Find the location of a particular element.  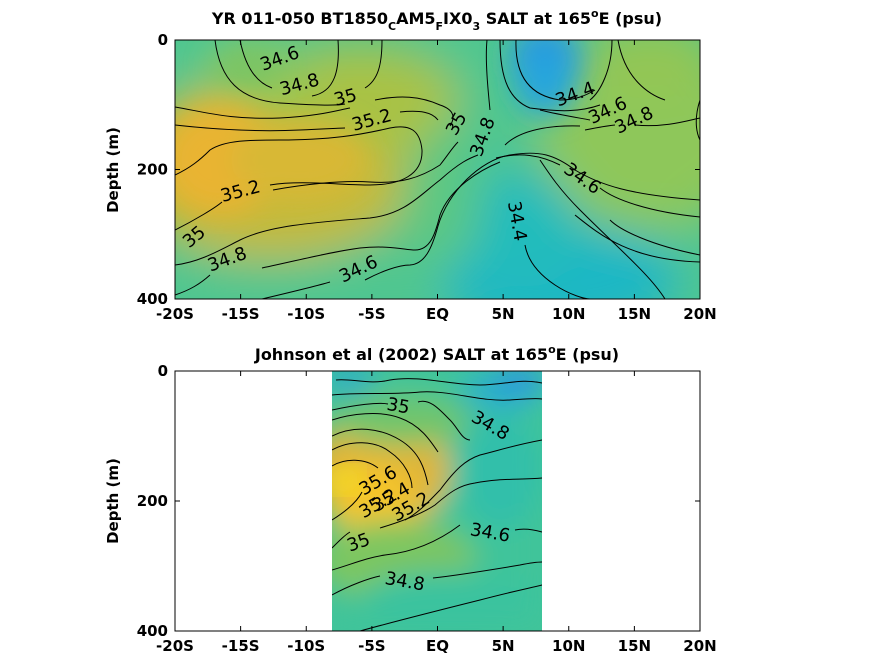

bottom-y-tick-label: 400 is located at coordinates (152, 631).